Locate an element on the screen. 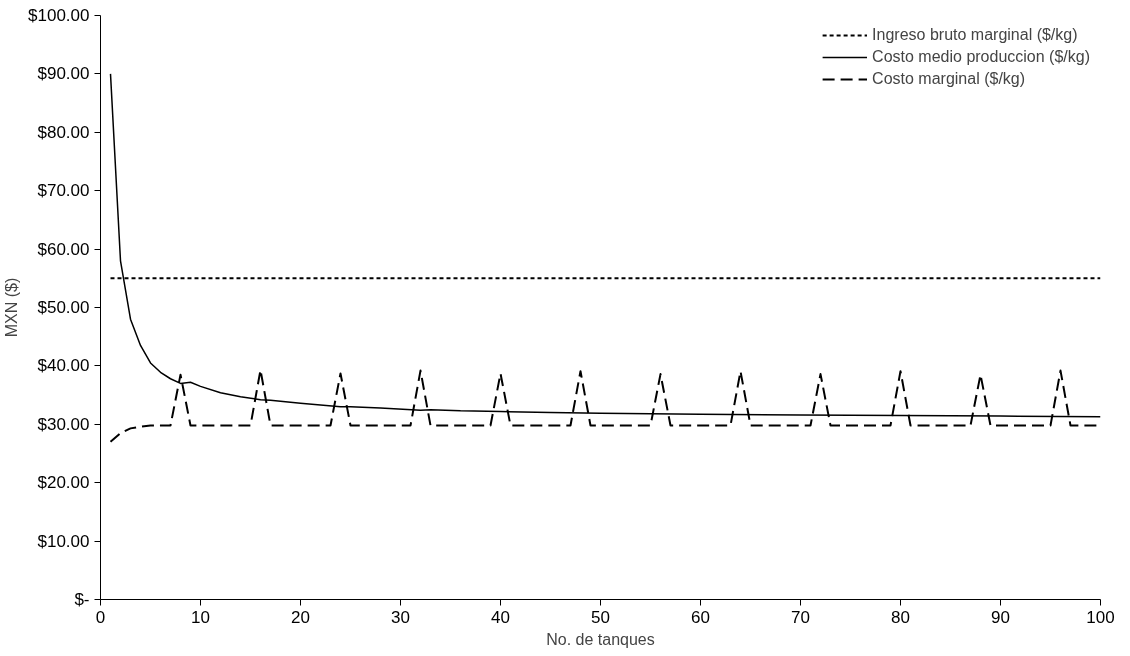 The height and width of the screenshot is (656, 1130). x-tick-label: 90 is located at coordinates (1000, 617).